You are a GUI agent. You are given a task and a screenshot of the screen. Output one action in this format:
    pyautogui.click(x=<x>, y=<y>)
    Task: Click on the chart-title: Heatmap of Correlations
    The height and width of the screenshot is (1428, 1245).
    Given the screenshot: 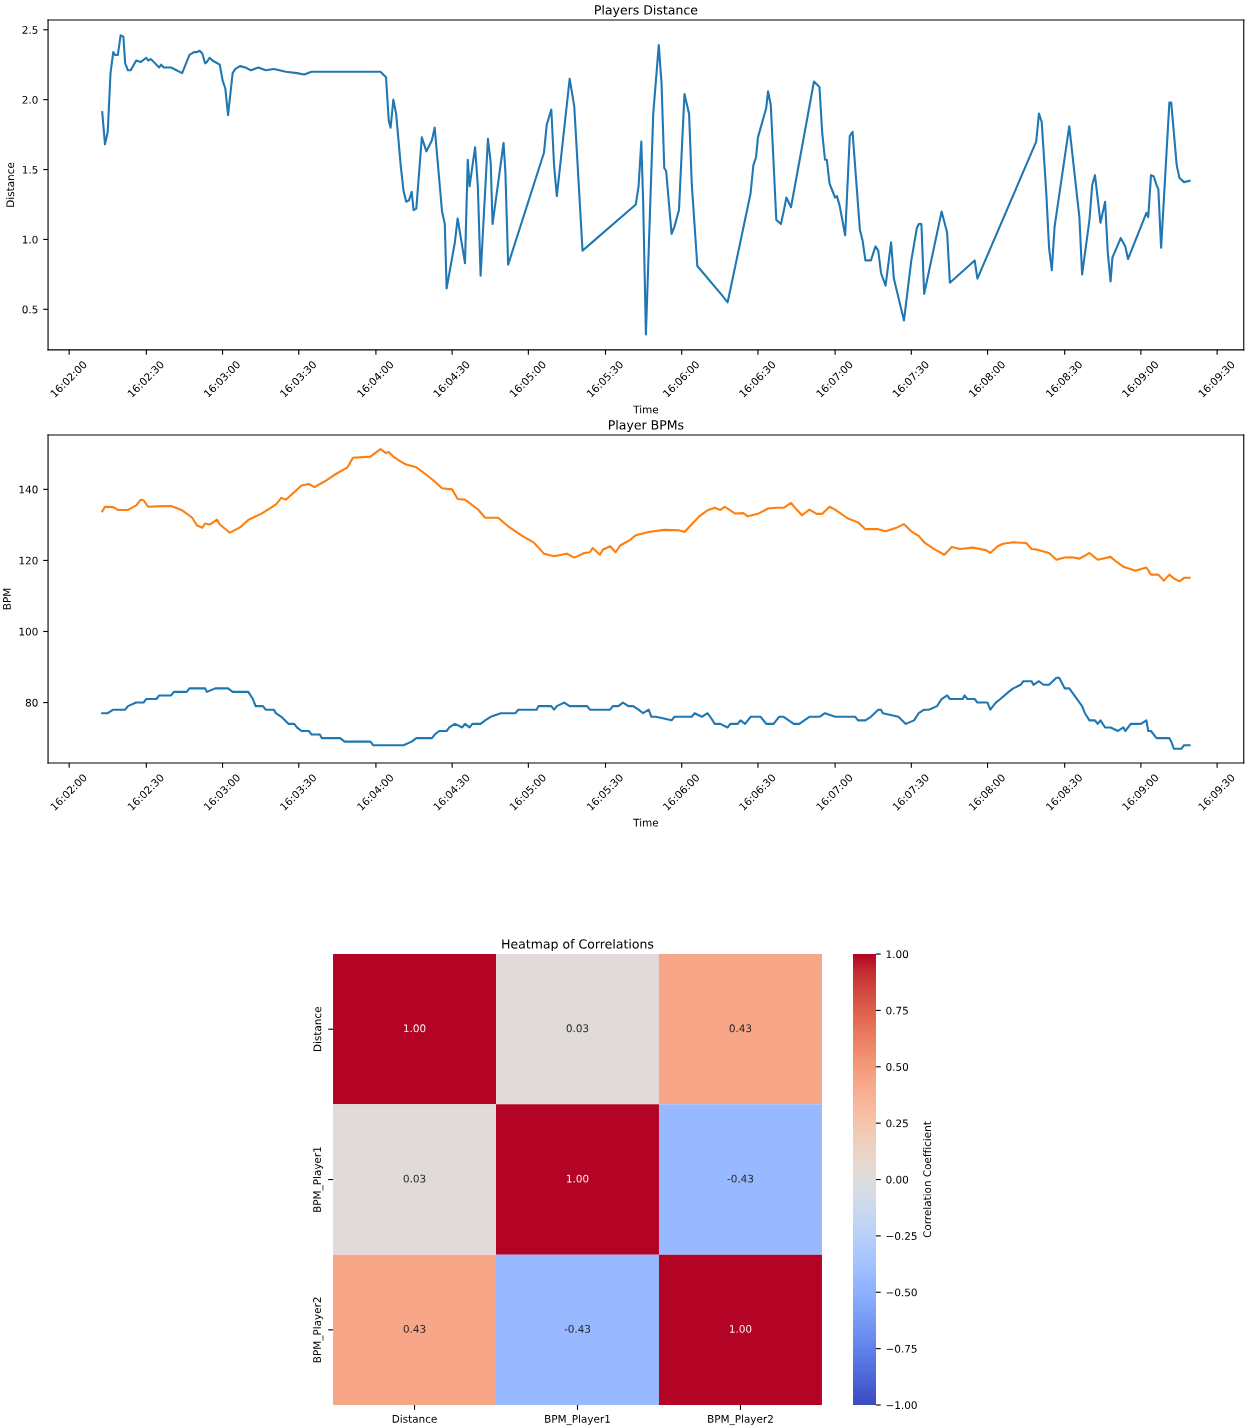 What is the action you would take?
    pyautogui.click(x=578, y=945)
    